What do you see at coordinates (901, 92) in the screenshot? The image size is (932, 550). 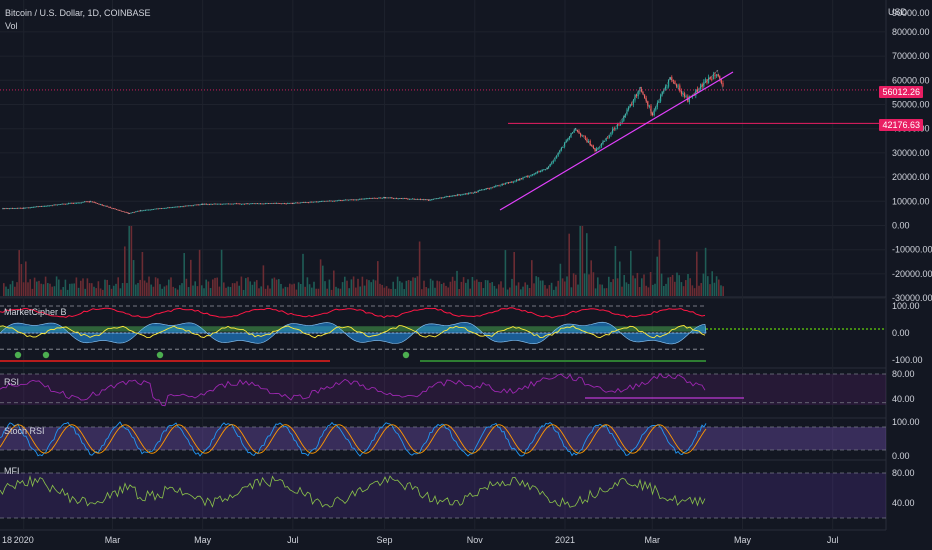 I see `last-price-badge: 56012.26` at bounding box center [901, 92].